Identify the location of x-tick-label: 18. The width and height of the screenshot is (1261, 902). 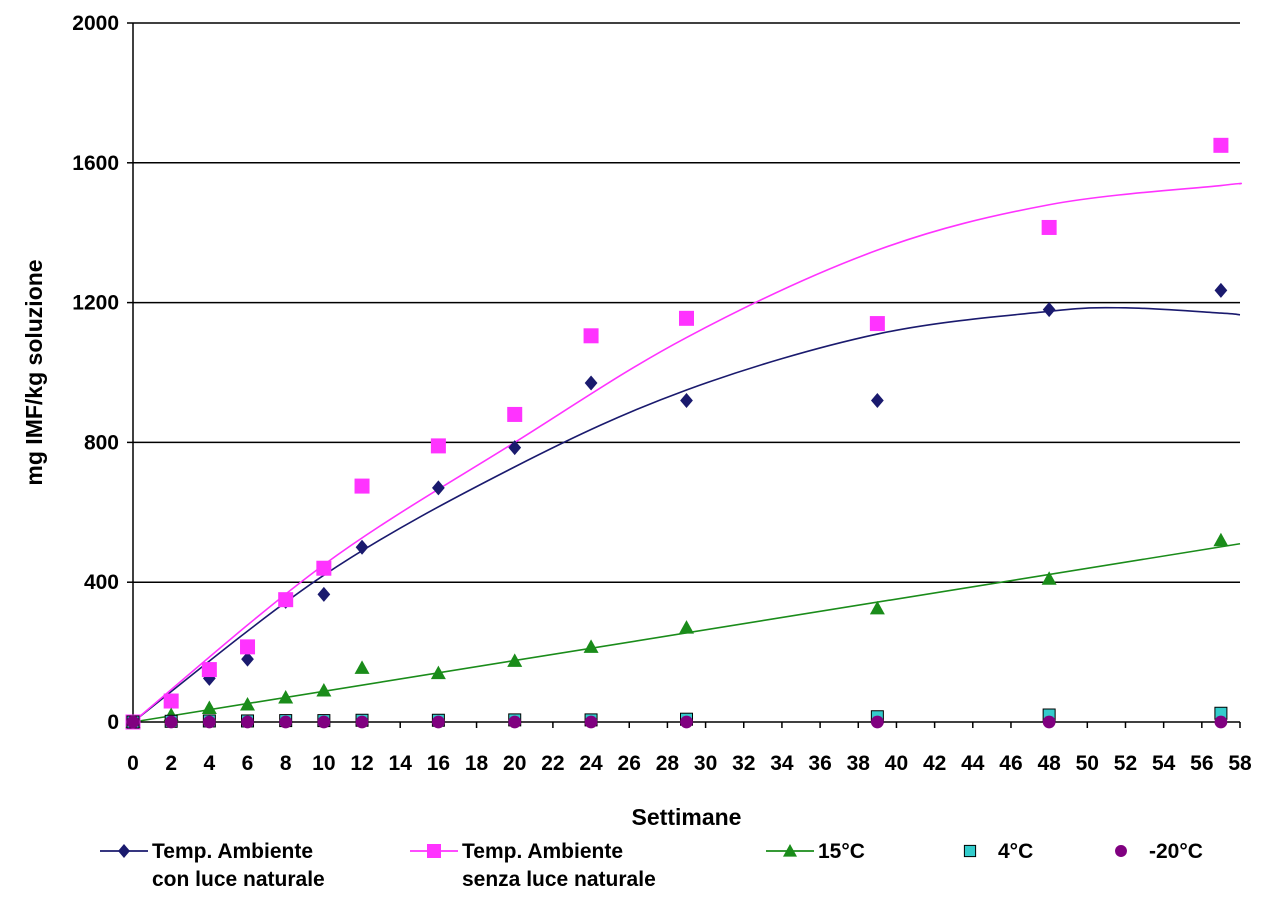
(477, 763).